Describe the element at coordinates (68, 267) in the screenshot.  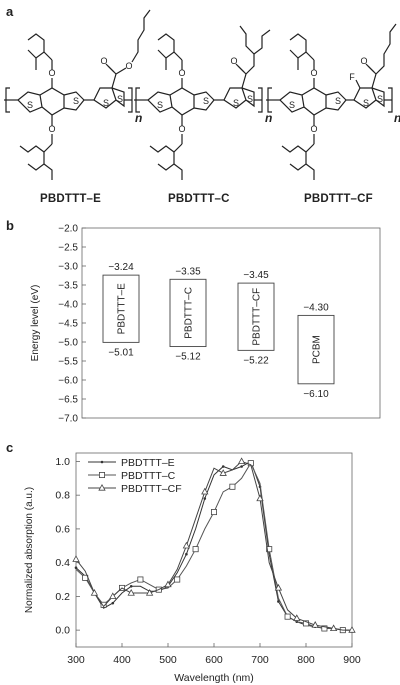
I see `energy-y-tick-label: −3.0` at that location.